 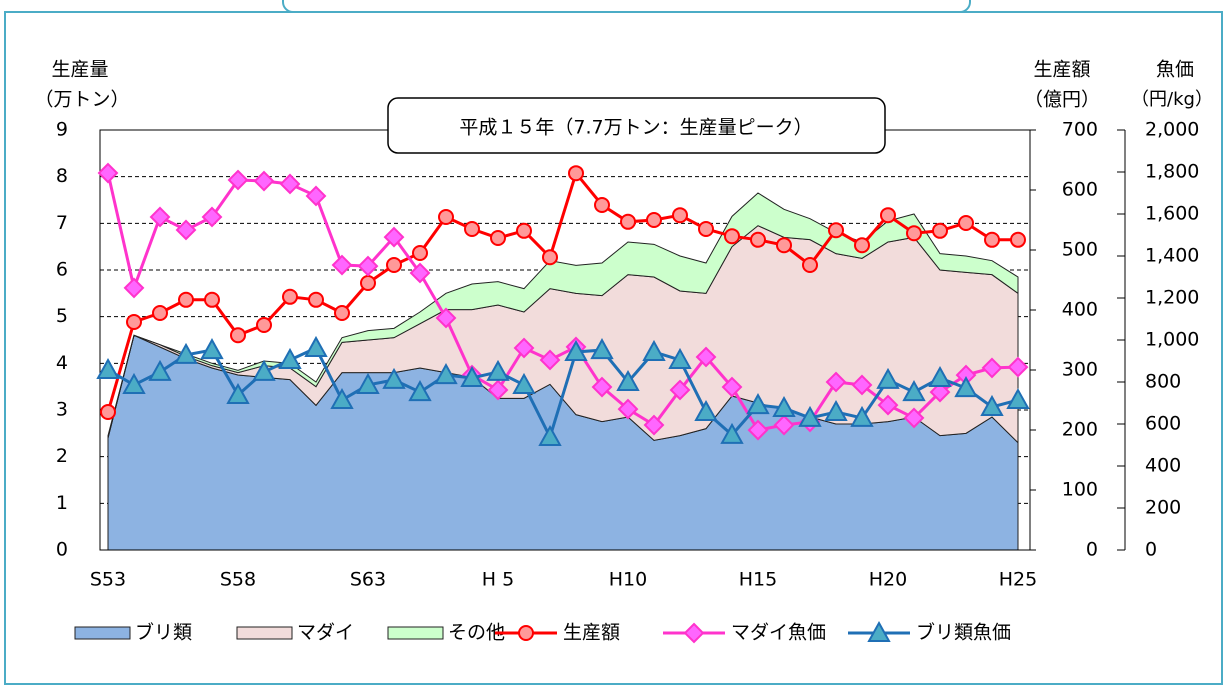 I want to click on y3-tick-label: 0, so click(x=1151, y=550).